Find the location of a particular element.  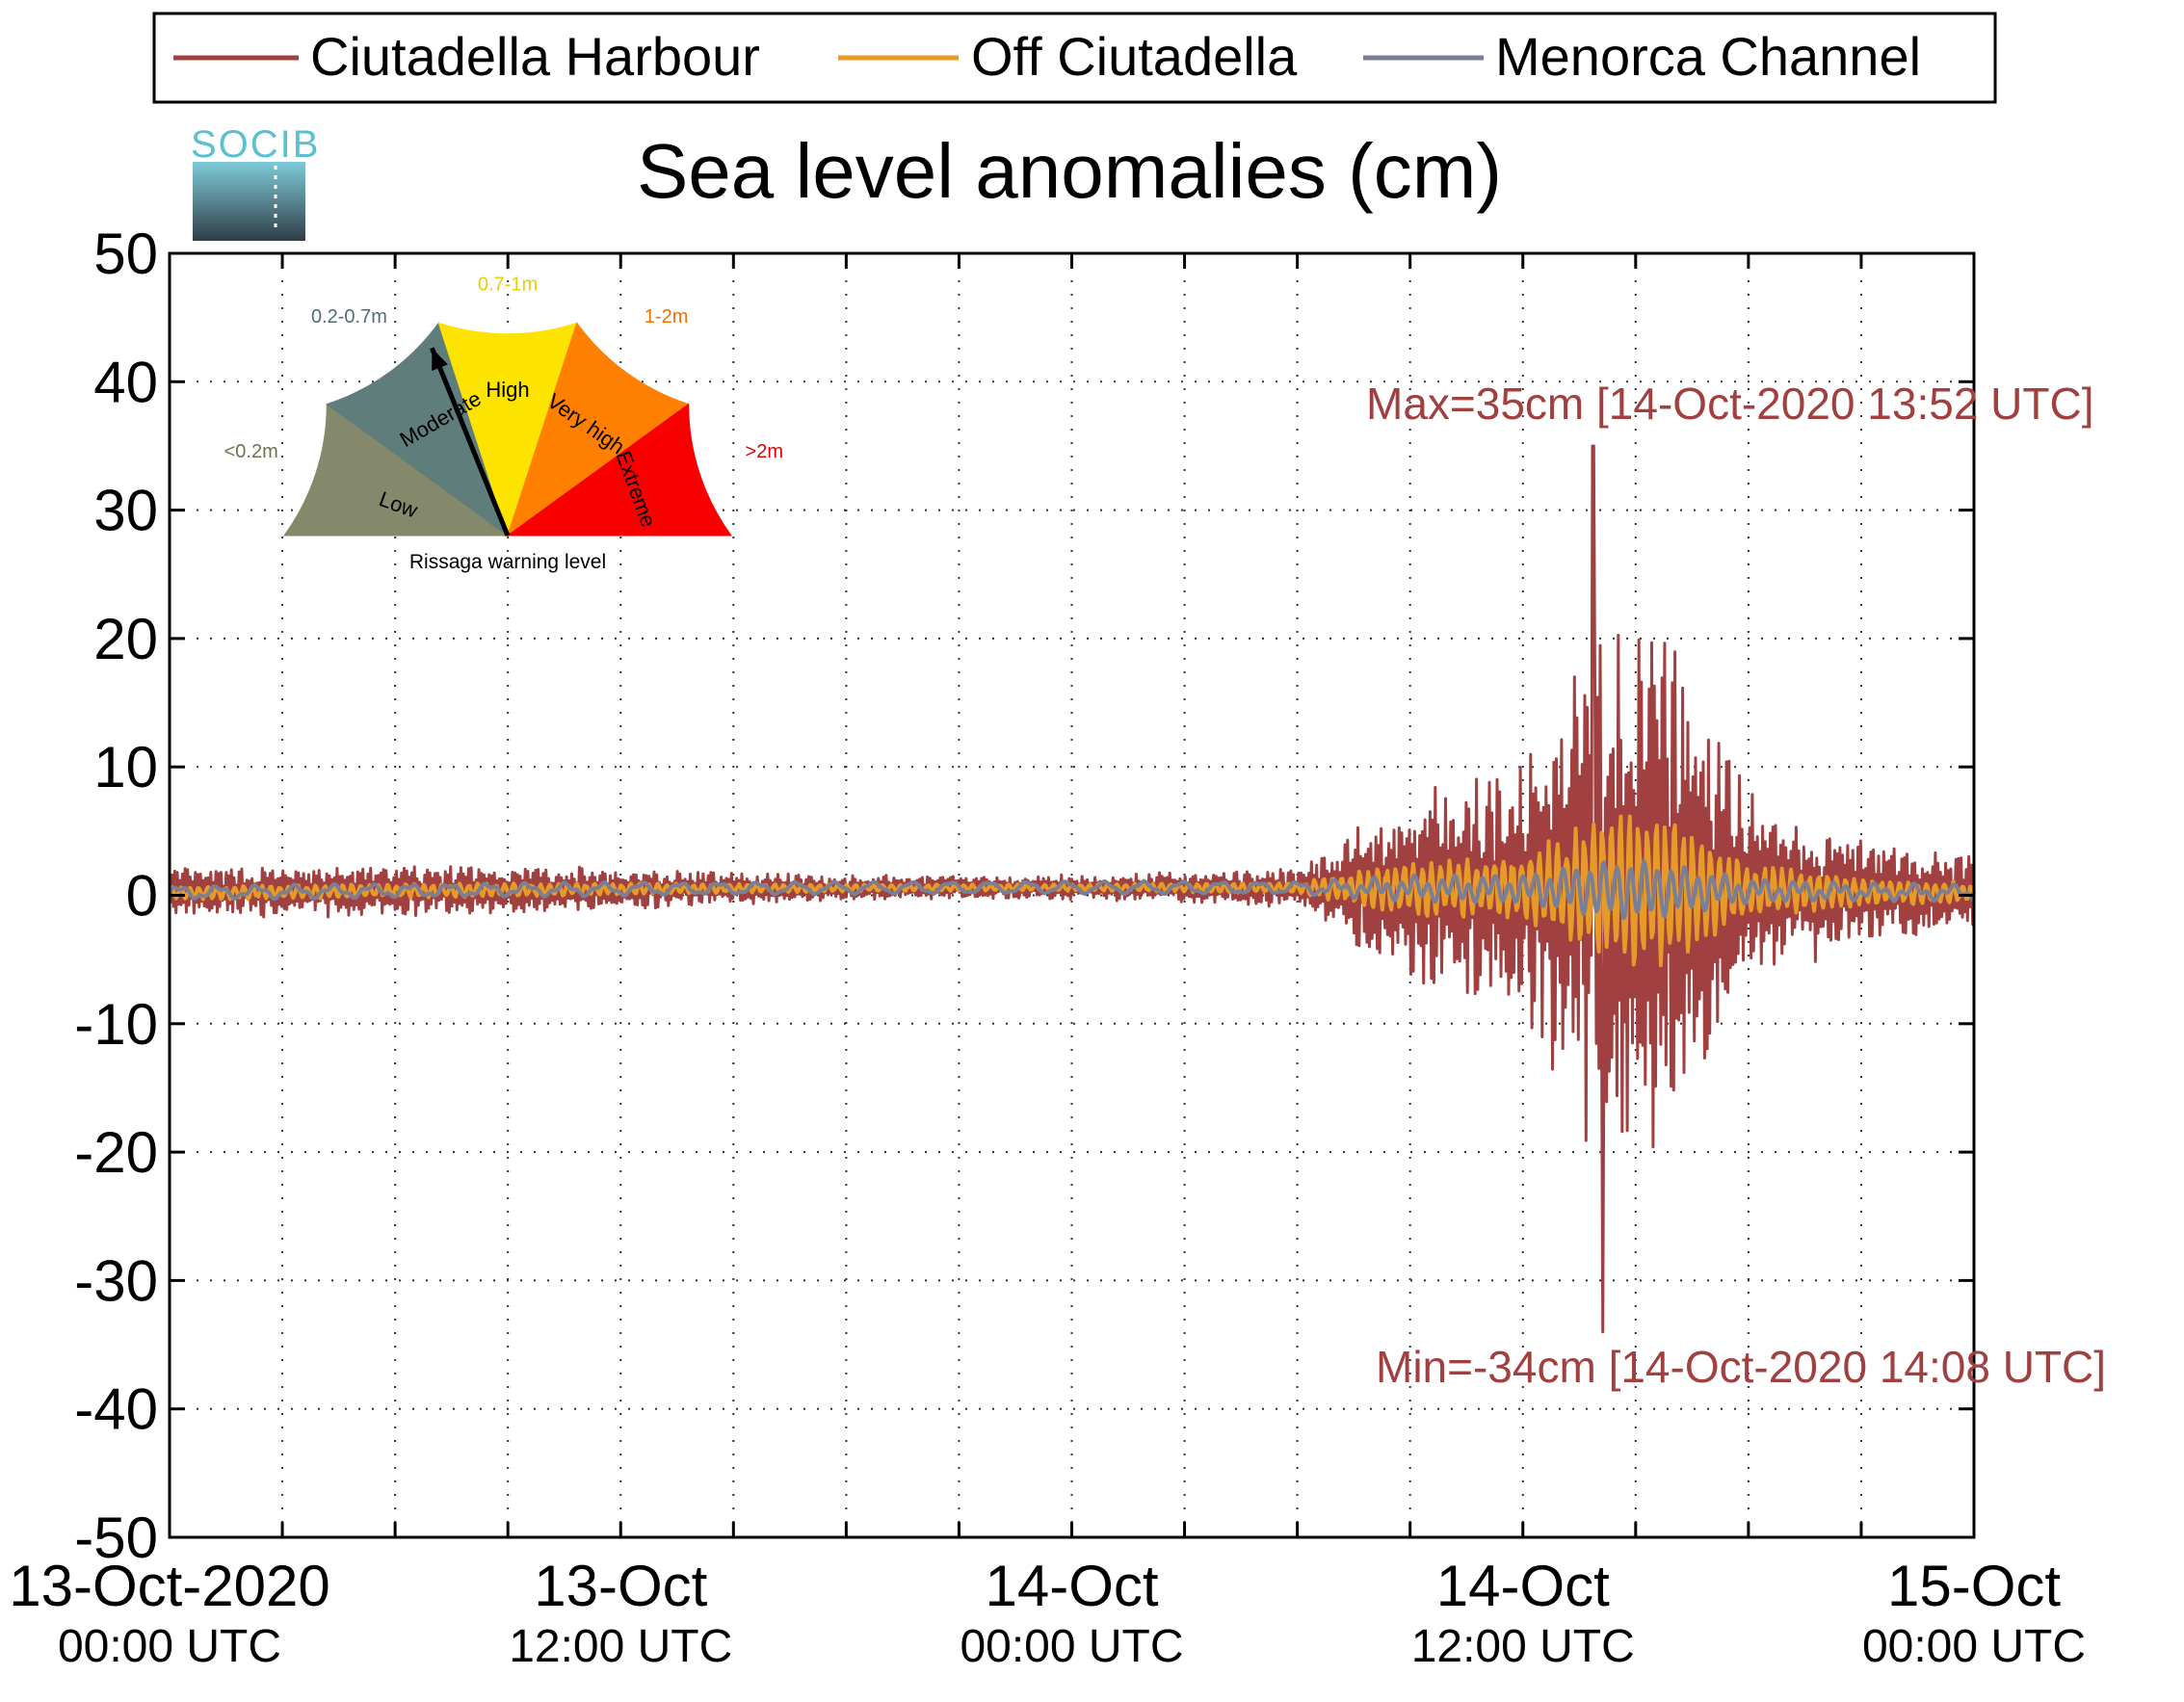

legend-label-channel: Menorca Channel is located at coordinates (1708, 56).